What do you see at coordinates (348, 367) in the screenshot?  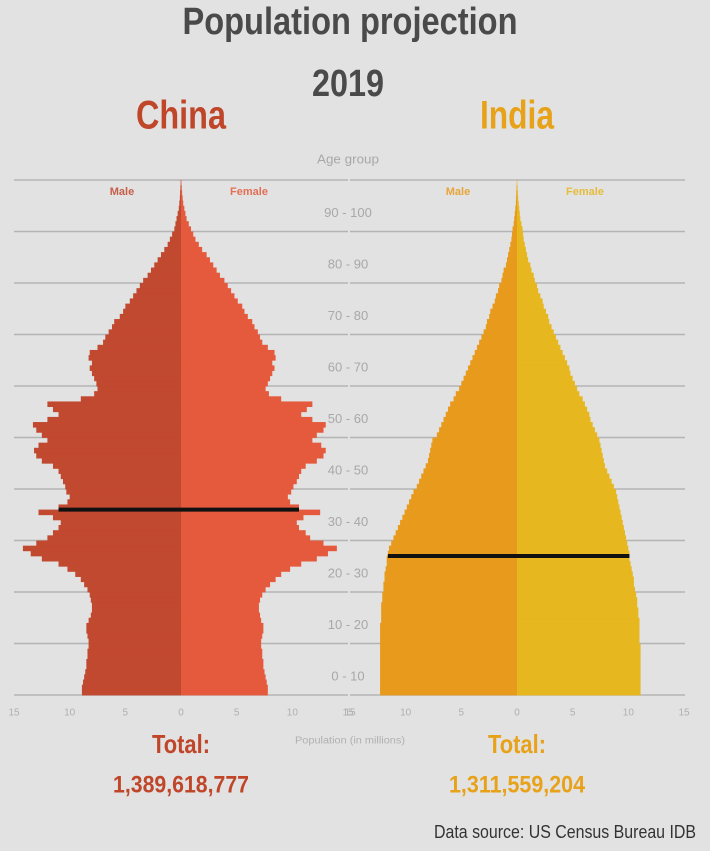 I see `age-group-label: 60 - 70` at bounding box center [348, 367].